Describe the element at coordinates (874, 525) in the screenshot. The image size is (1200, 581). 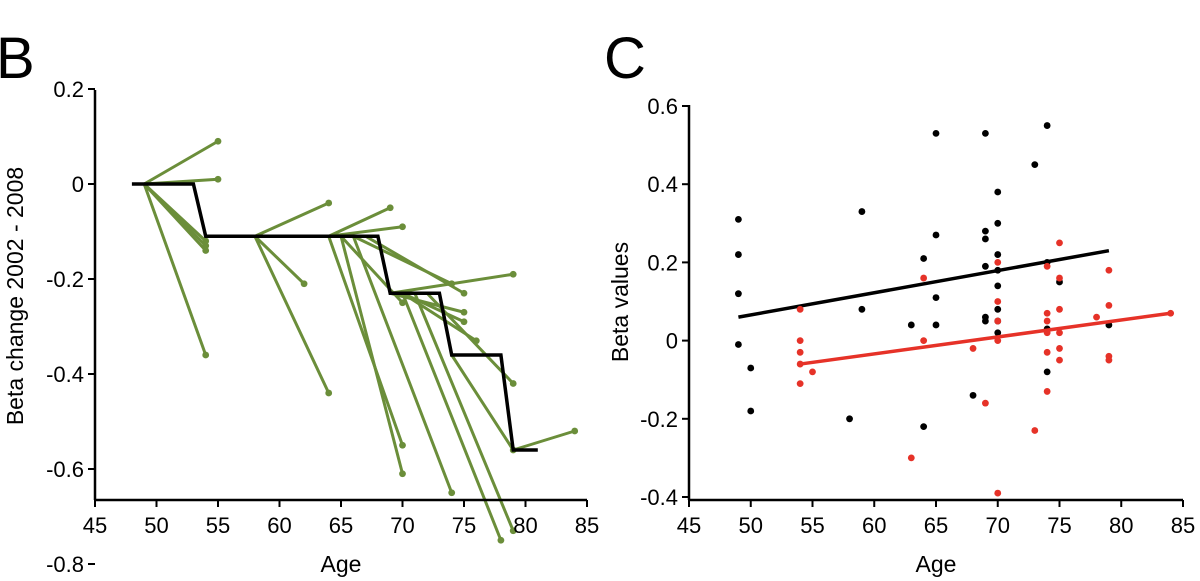
I see `panel-c-1-x-tick-label: 60` at that location.